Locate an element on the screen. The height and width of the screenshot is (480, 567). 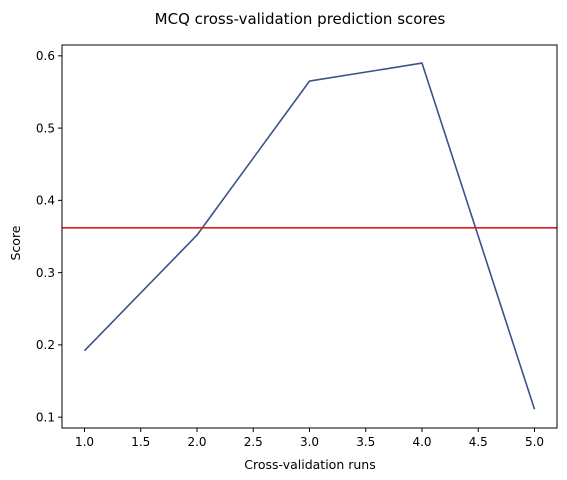
chart-title: MCQ cross-validation prediction scores is located at coordinates (300, 19).